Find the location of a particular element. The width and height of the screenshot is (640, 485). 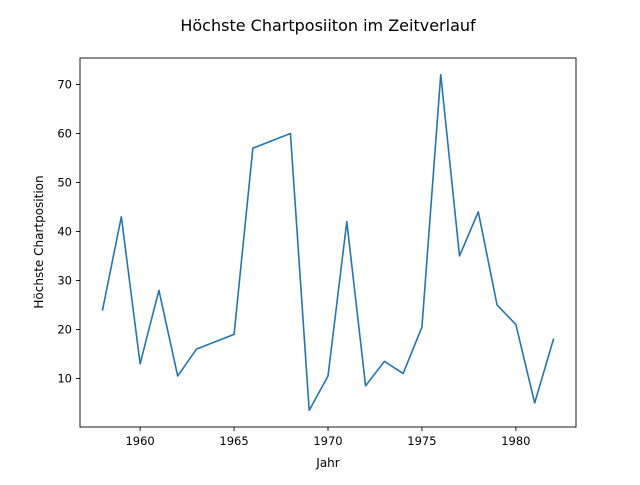

chart-title: Höchste Chartposiiton im Zeitverlauf is located at coordinates (328, 25).